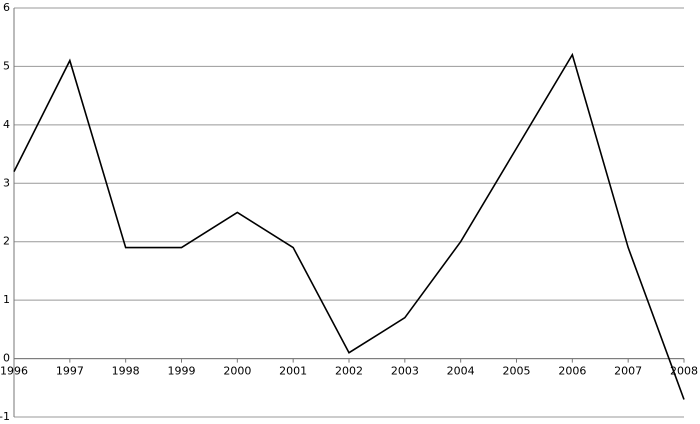  Describe the element at coordinates (6, 241) in the screenshot. I see `y-tick-label: 2` at that location.